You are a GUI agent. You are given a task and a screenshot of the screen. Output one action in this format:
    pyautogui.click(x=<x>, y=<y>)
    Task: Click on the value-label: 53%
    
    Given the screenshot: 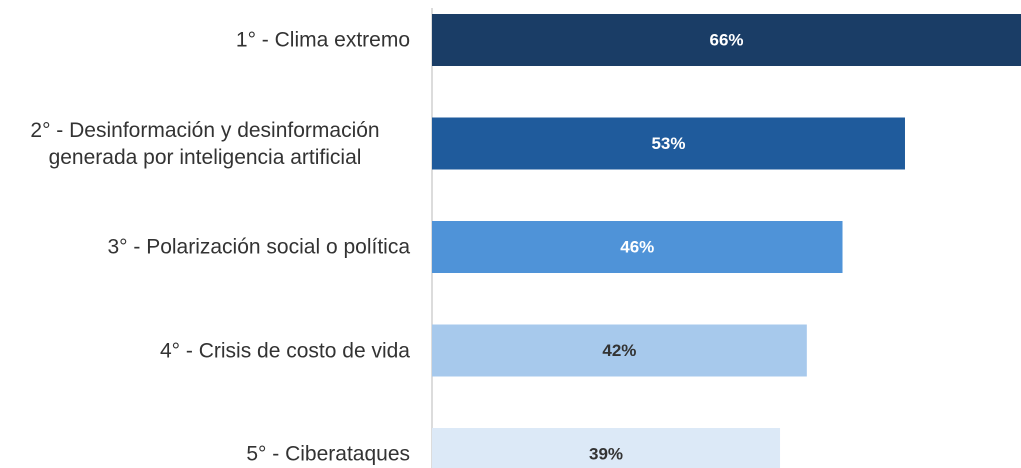 What is the action you would take?
    pyautogui.click(x=668, y=143)
    